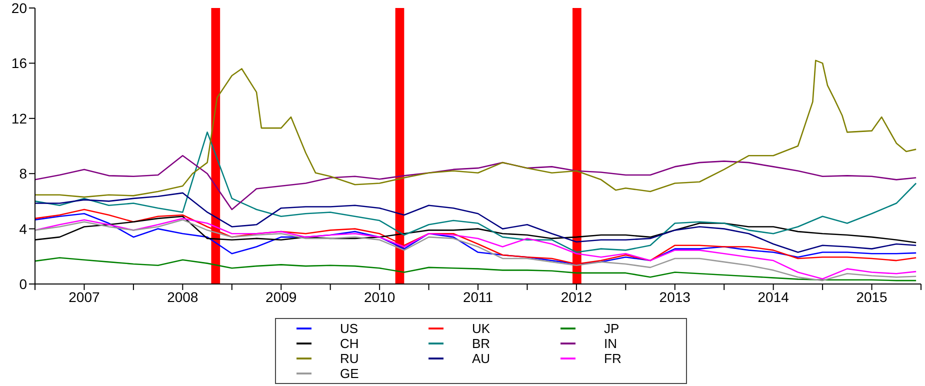  I want to click on legend-label: IN, so click(610, 343).